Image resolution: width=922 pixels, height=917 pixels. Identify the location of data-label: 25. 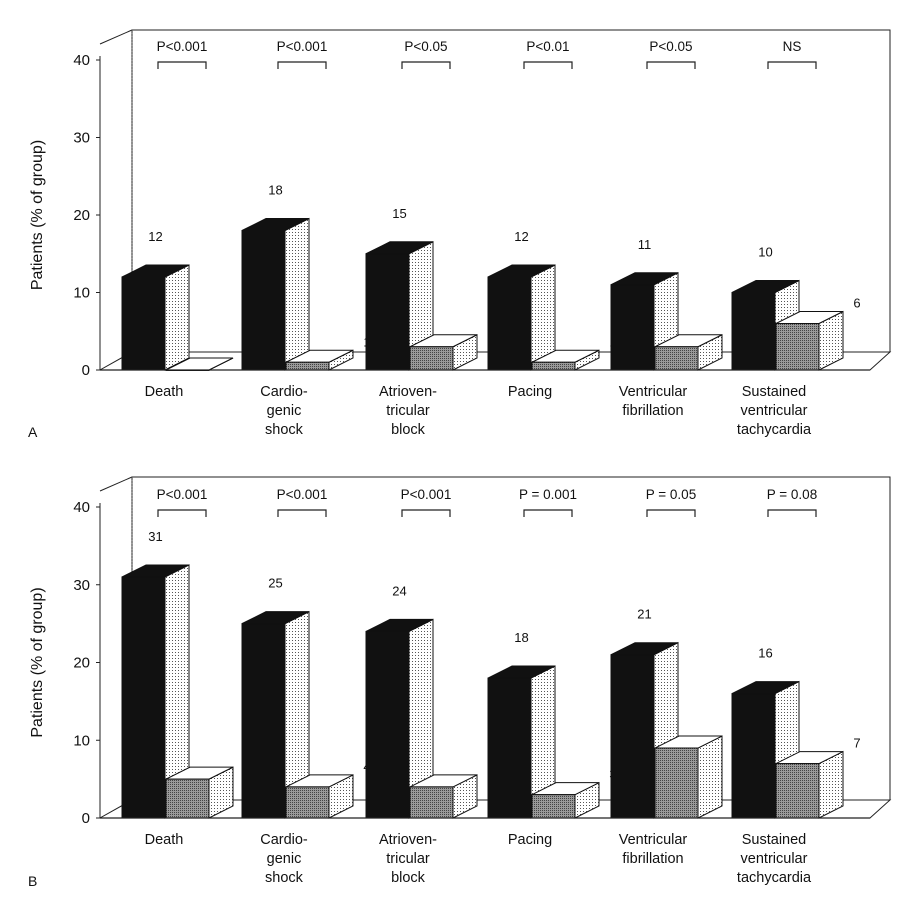
(275, 583).